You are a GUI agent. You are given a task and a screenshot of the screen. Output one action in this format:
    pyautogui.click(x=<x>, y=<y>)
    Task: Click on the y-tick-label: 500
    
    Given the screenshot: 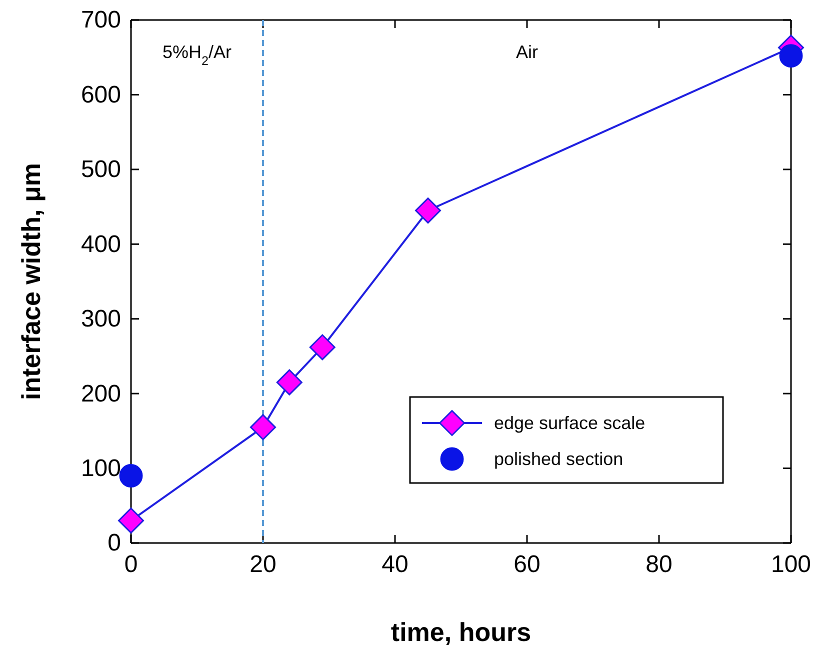 What is the action you would take?
    pyautogui.click(x=100, y=170)
    